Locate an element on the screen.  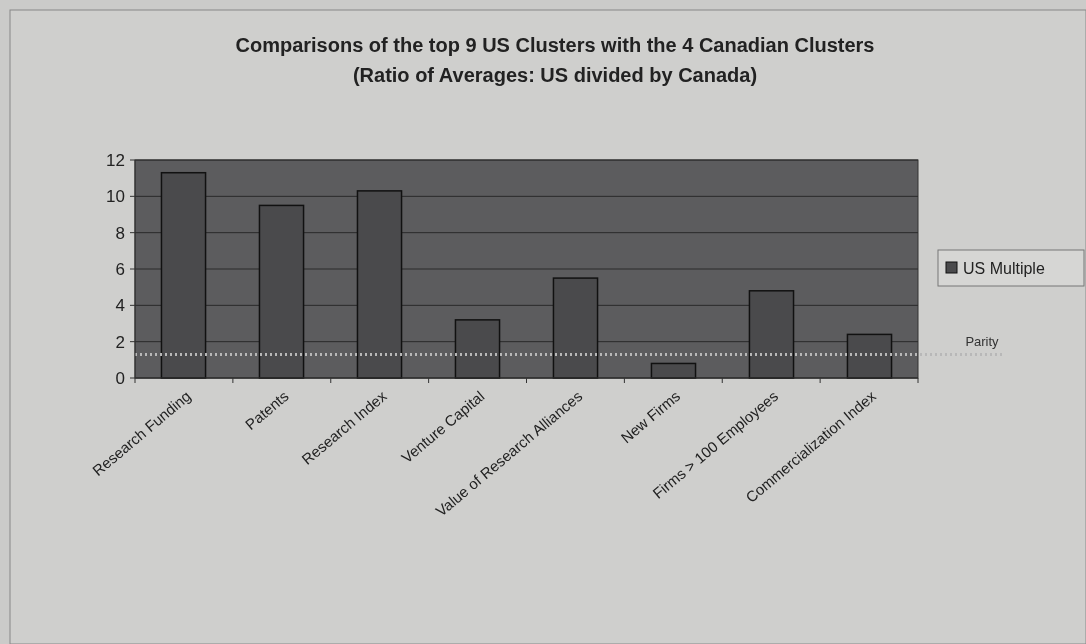
y-tick-label: 4 is located at coordinates (120, 306).